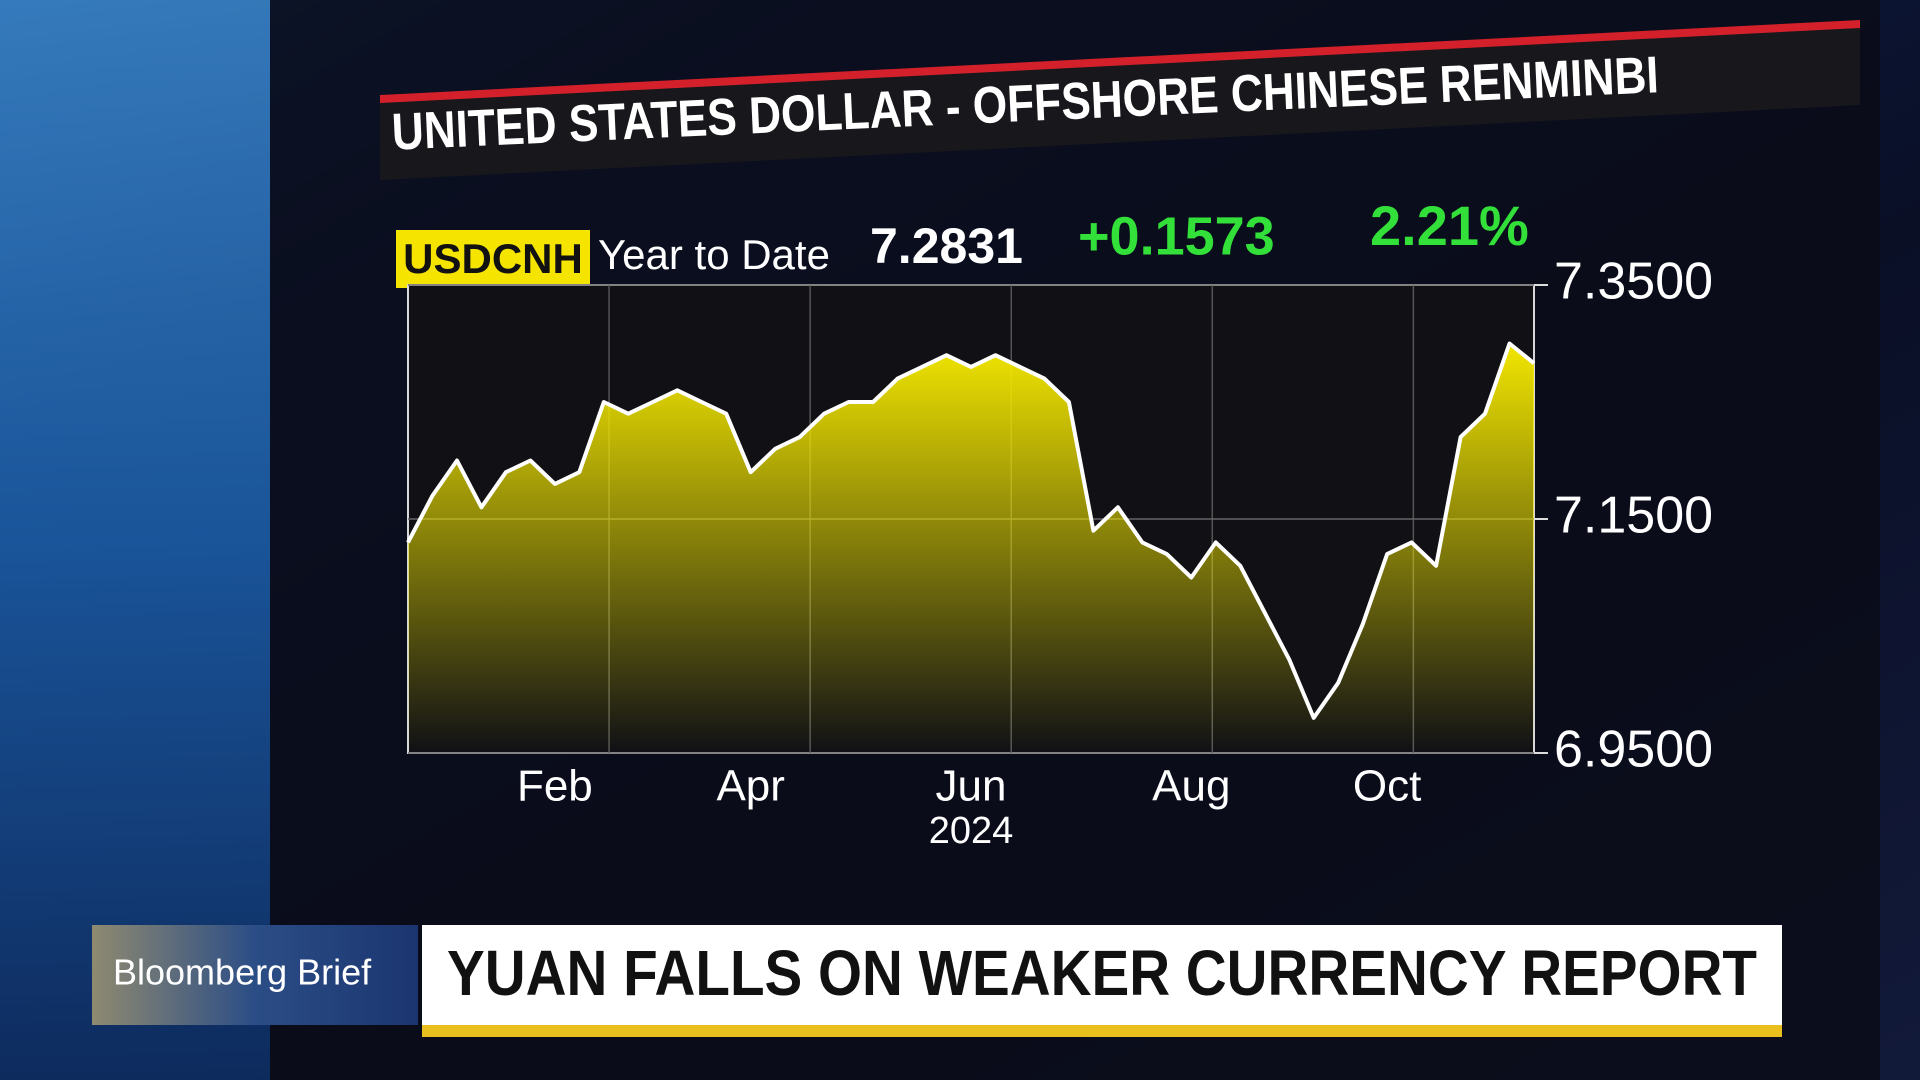  I want to click on period: Year to Date, so click(714, 254).